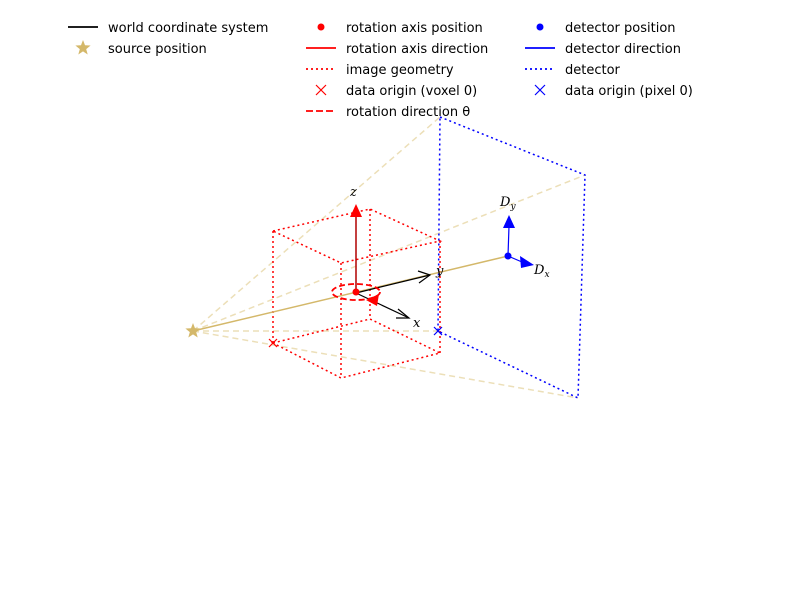  I want to click on legend-entry-col2-1: rotation axis direction, so click(397, 49).